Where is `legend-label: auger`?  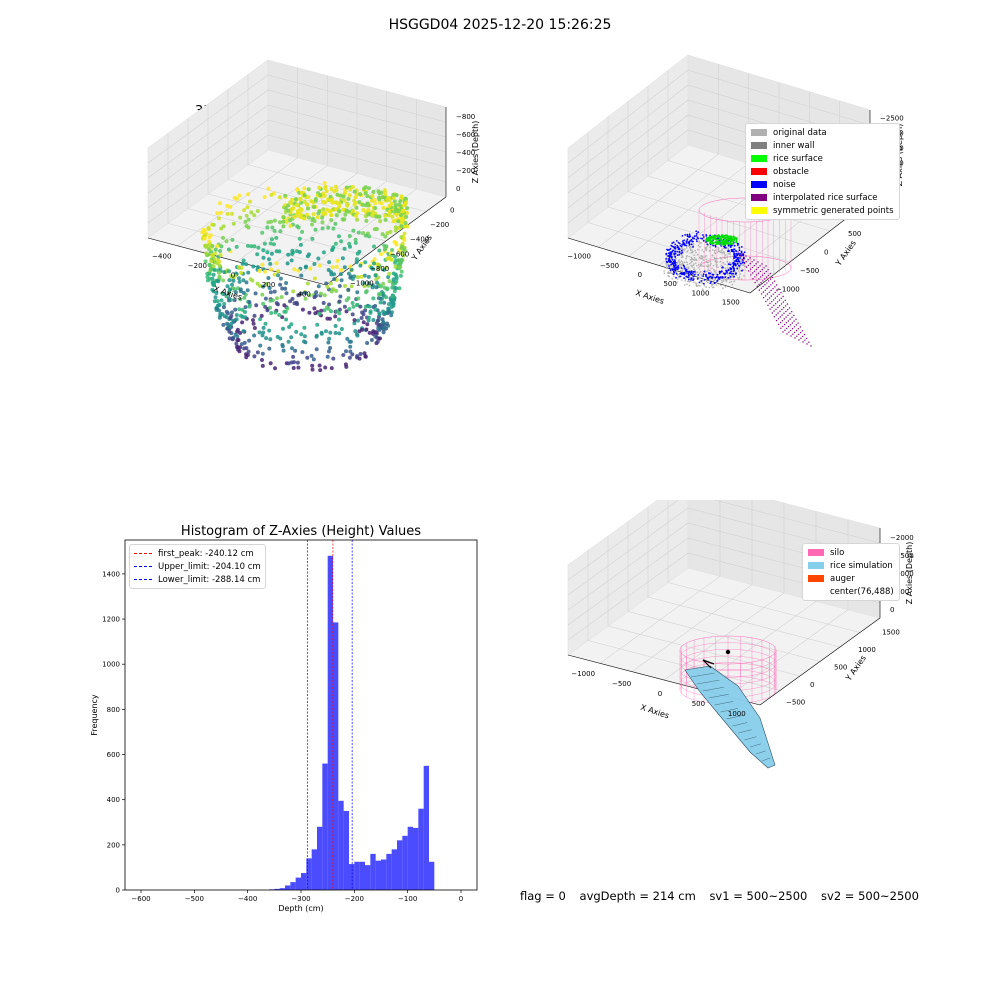
legend-label: auger is located at coordinates (842, 578).